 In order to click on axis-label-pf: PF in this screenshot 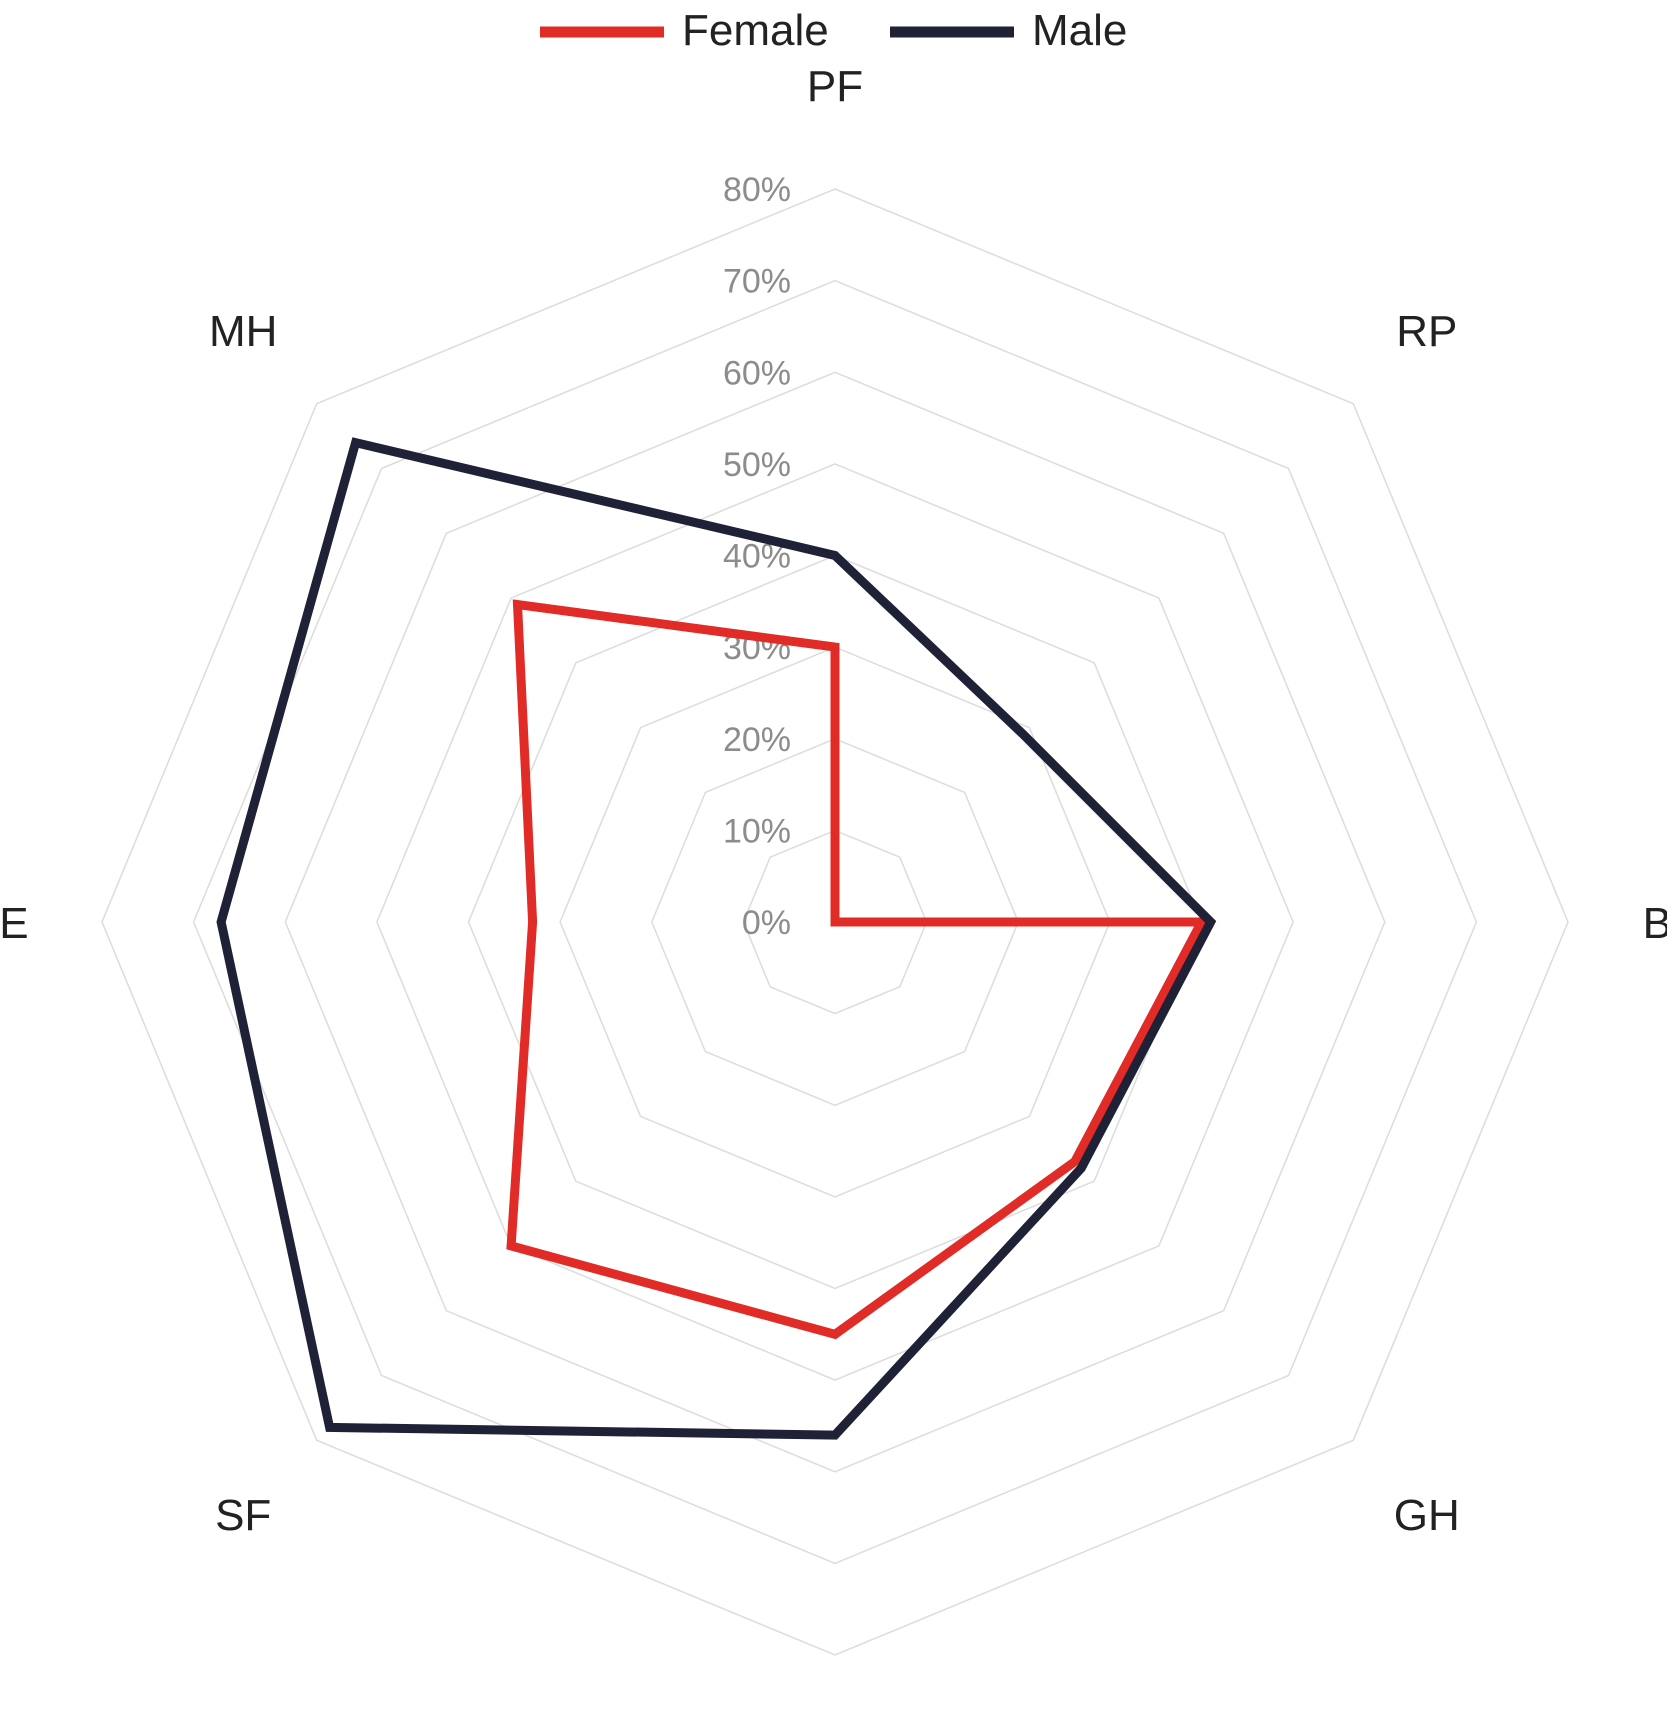, I will do `click(835, 86)`.